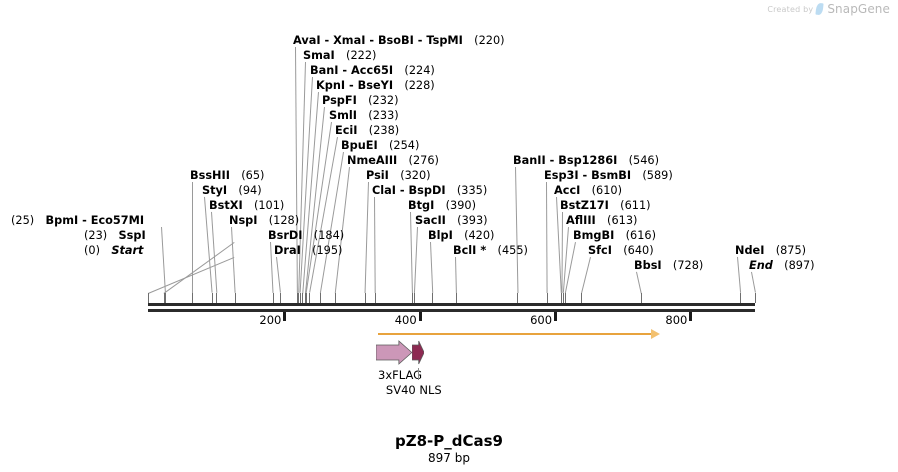 This screenshot has height=472, width=898. Describe the element at coordinates (782, 266) in the screenshot. I see `enzyme-site-label: End (897)` at that location.